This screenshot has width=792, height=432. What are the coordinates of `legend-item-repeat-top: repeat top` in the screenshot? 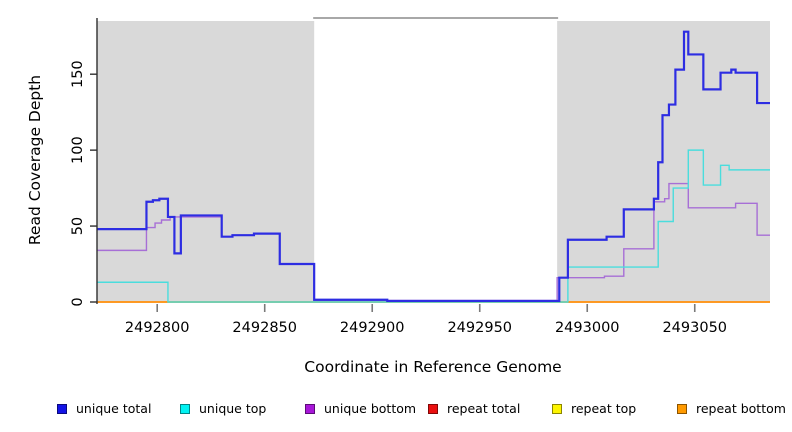 It's located at (594, 409).